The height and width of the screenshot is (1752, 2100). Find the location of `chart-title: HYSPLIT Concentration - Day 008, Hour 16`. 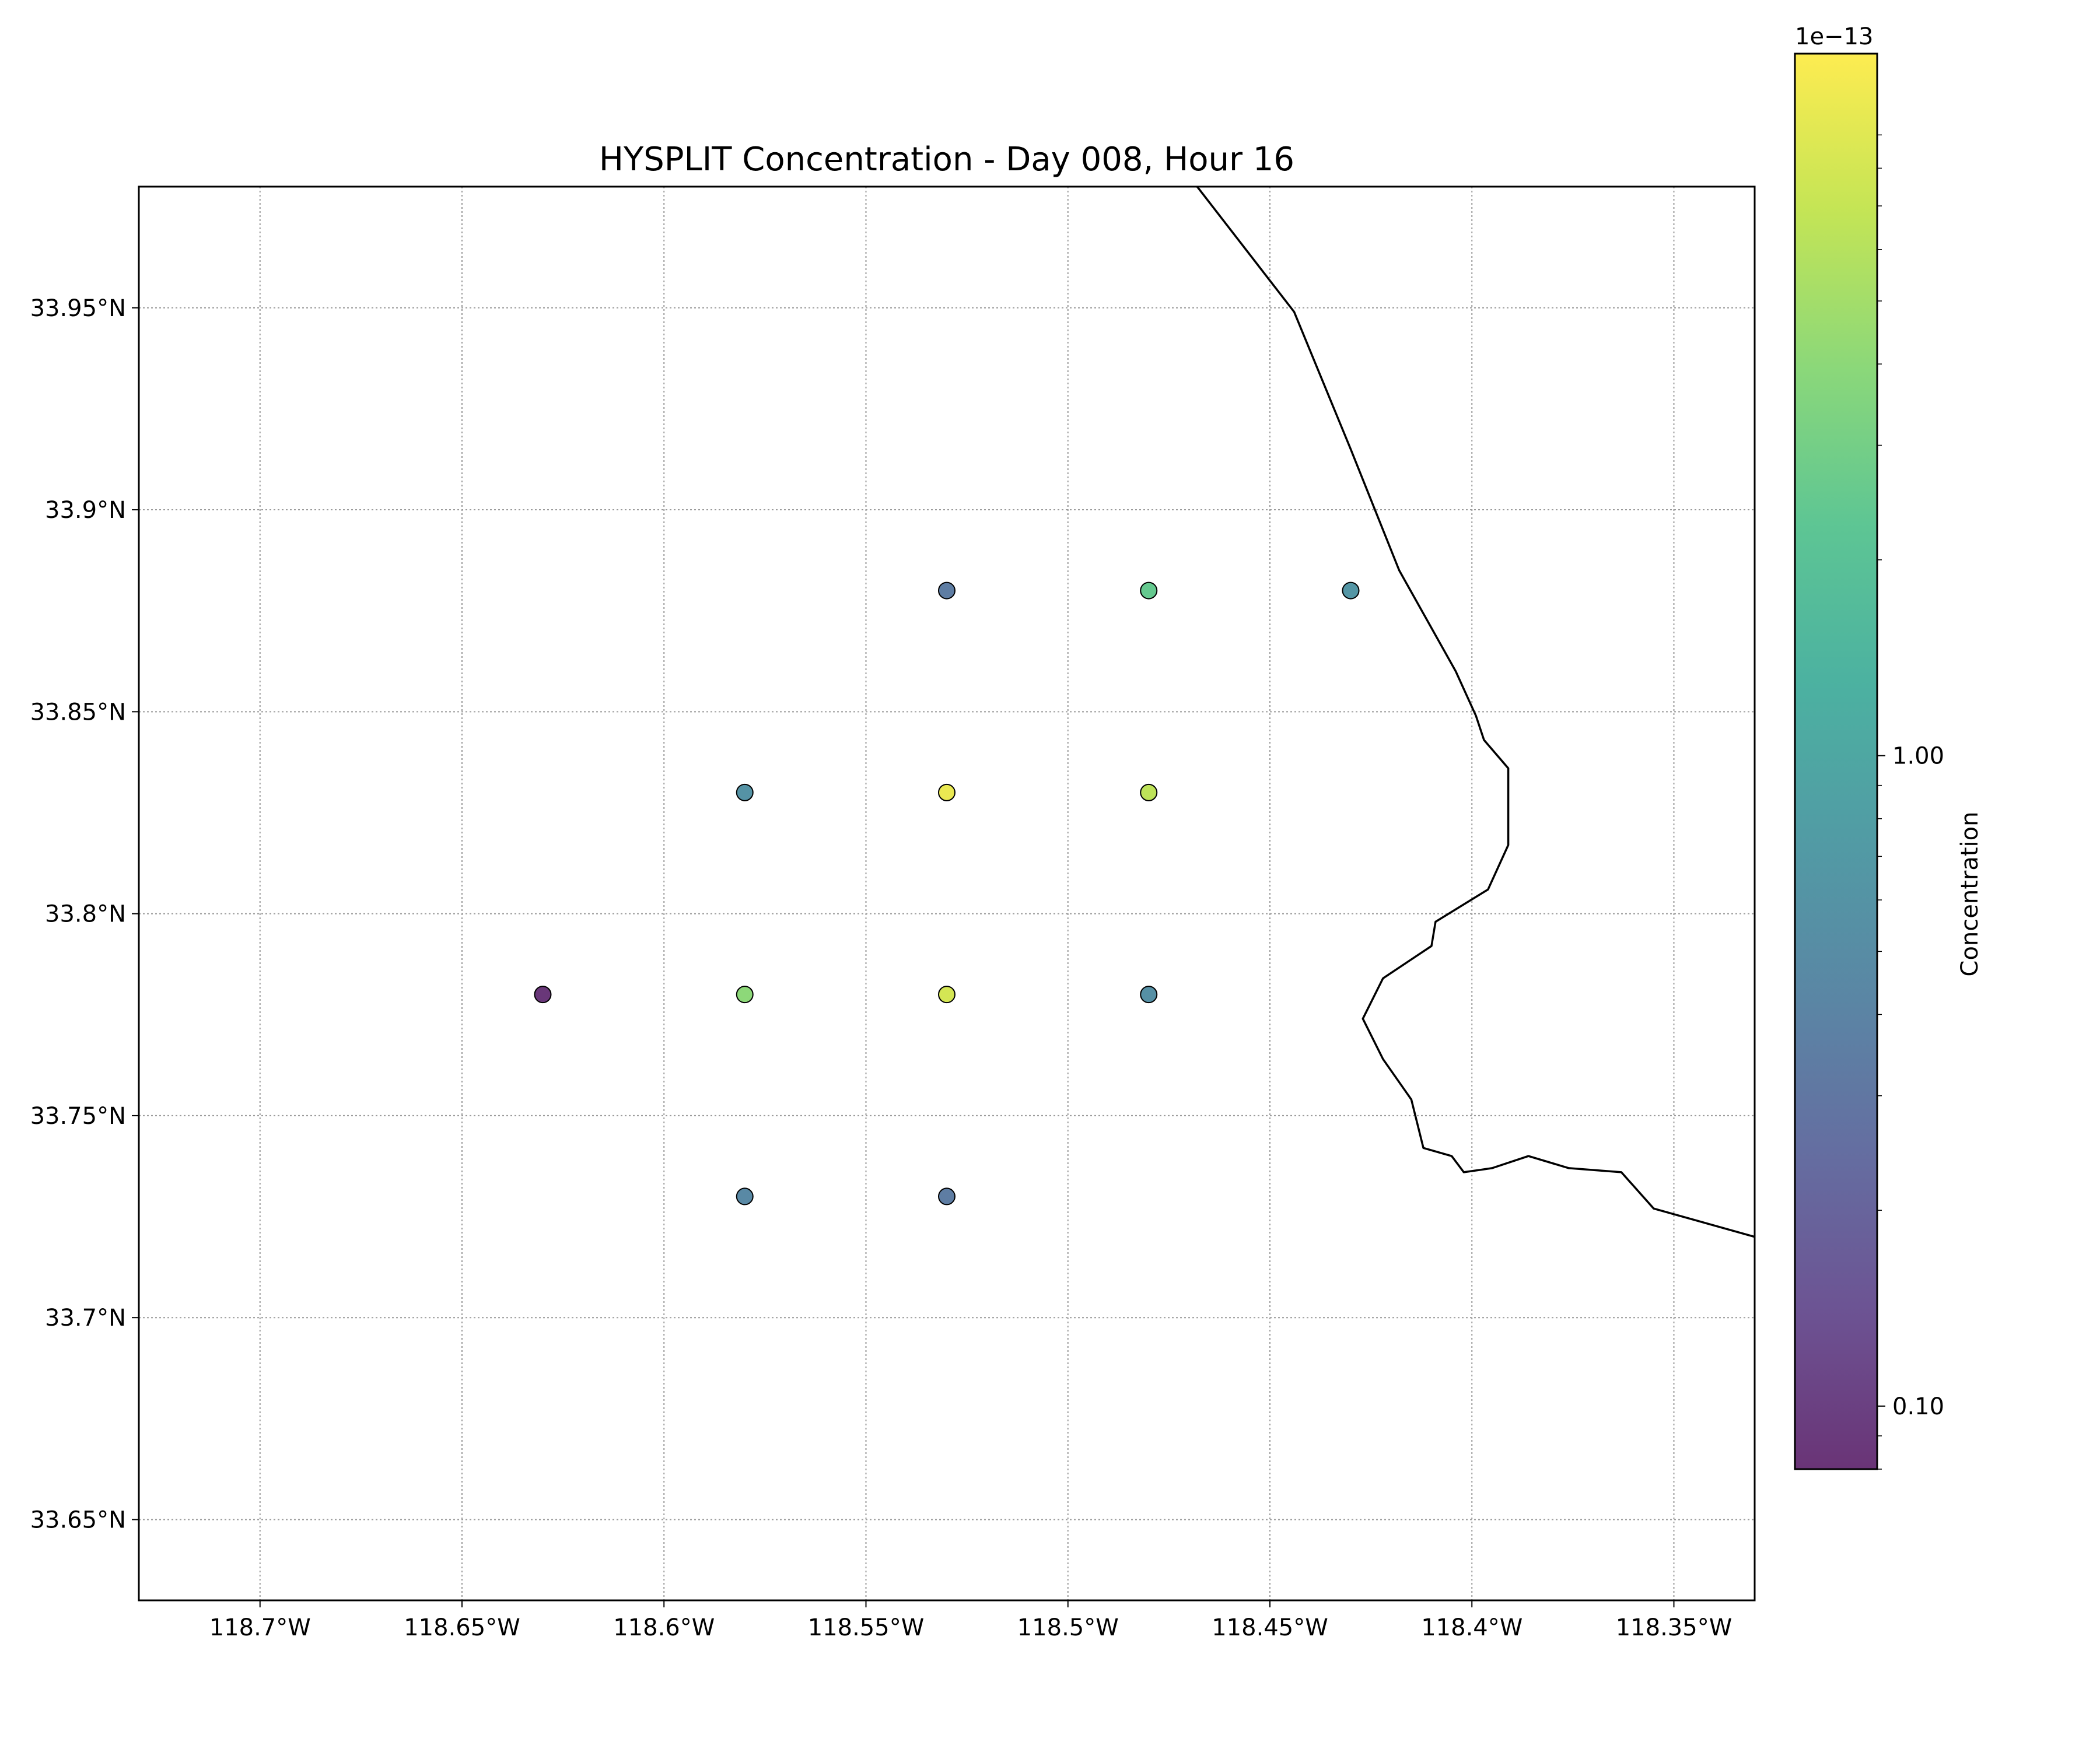

chart-title: HYSPLIT Concentration - Day 008, Hour 16 is located at coordinates (946, 159).